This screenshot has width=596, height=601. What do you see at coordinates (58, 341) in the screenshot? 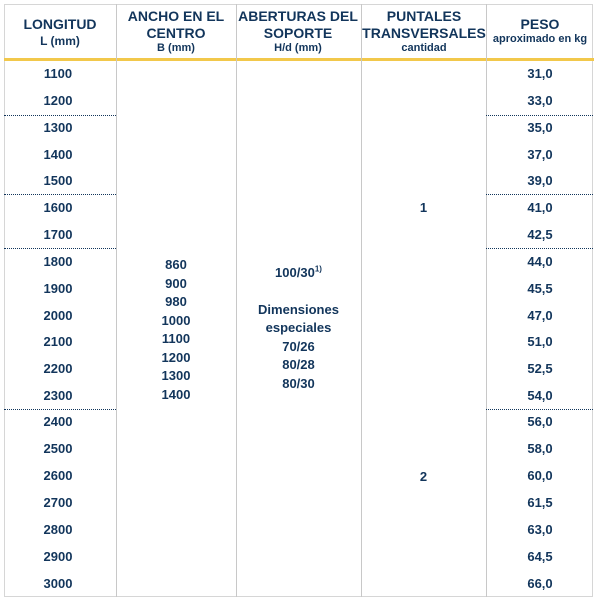
I see `length-value: 2100` at bounding box center [58, 341].